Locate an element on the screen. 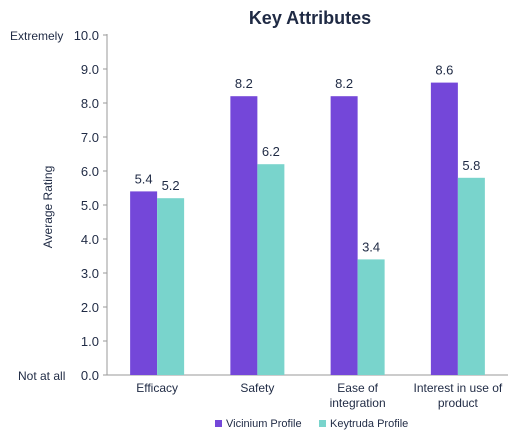 This screenshot has width=513, height=443. y-axis-title: Average Rating is located at coordinates (48, 207).